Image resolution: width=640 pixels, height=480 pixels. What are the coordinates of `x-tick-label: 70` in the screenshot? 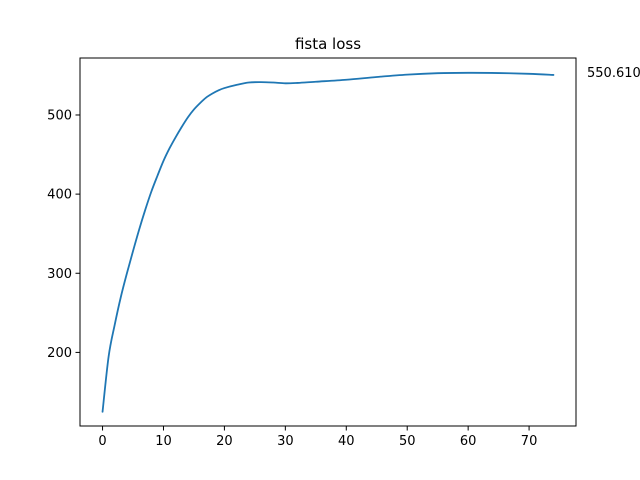 It's located at (529, 441).